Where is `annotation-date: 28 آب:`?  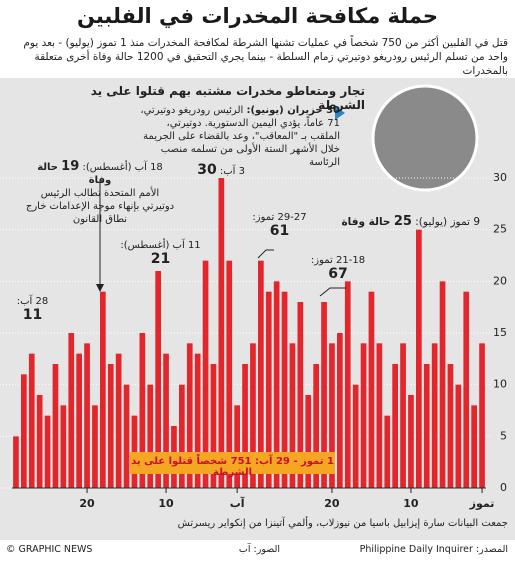 annotation-date: 28 آب: is located at coordinates (32, 301).